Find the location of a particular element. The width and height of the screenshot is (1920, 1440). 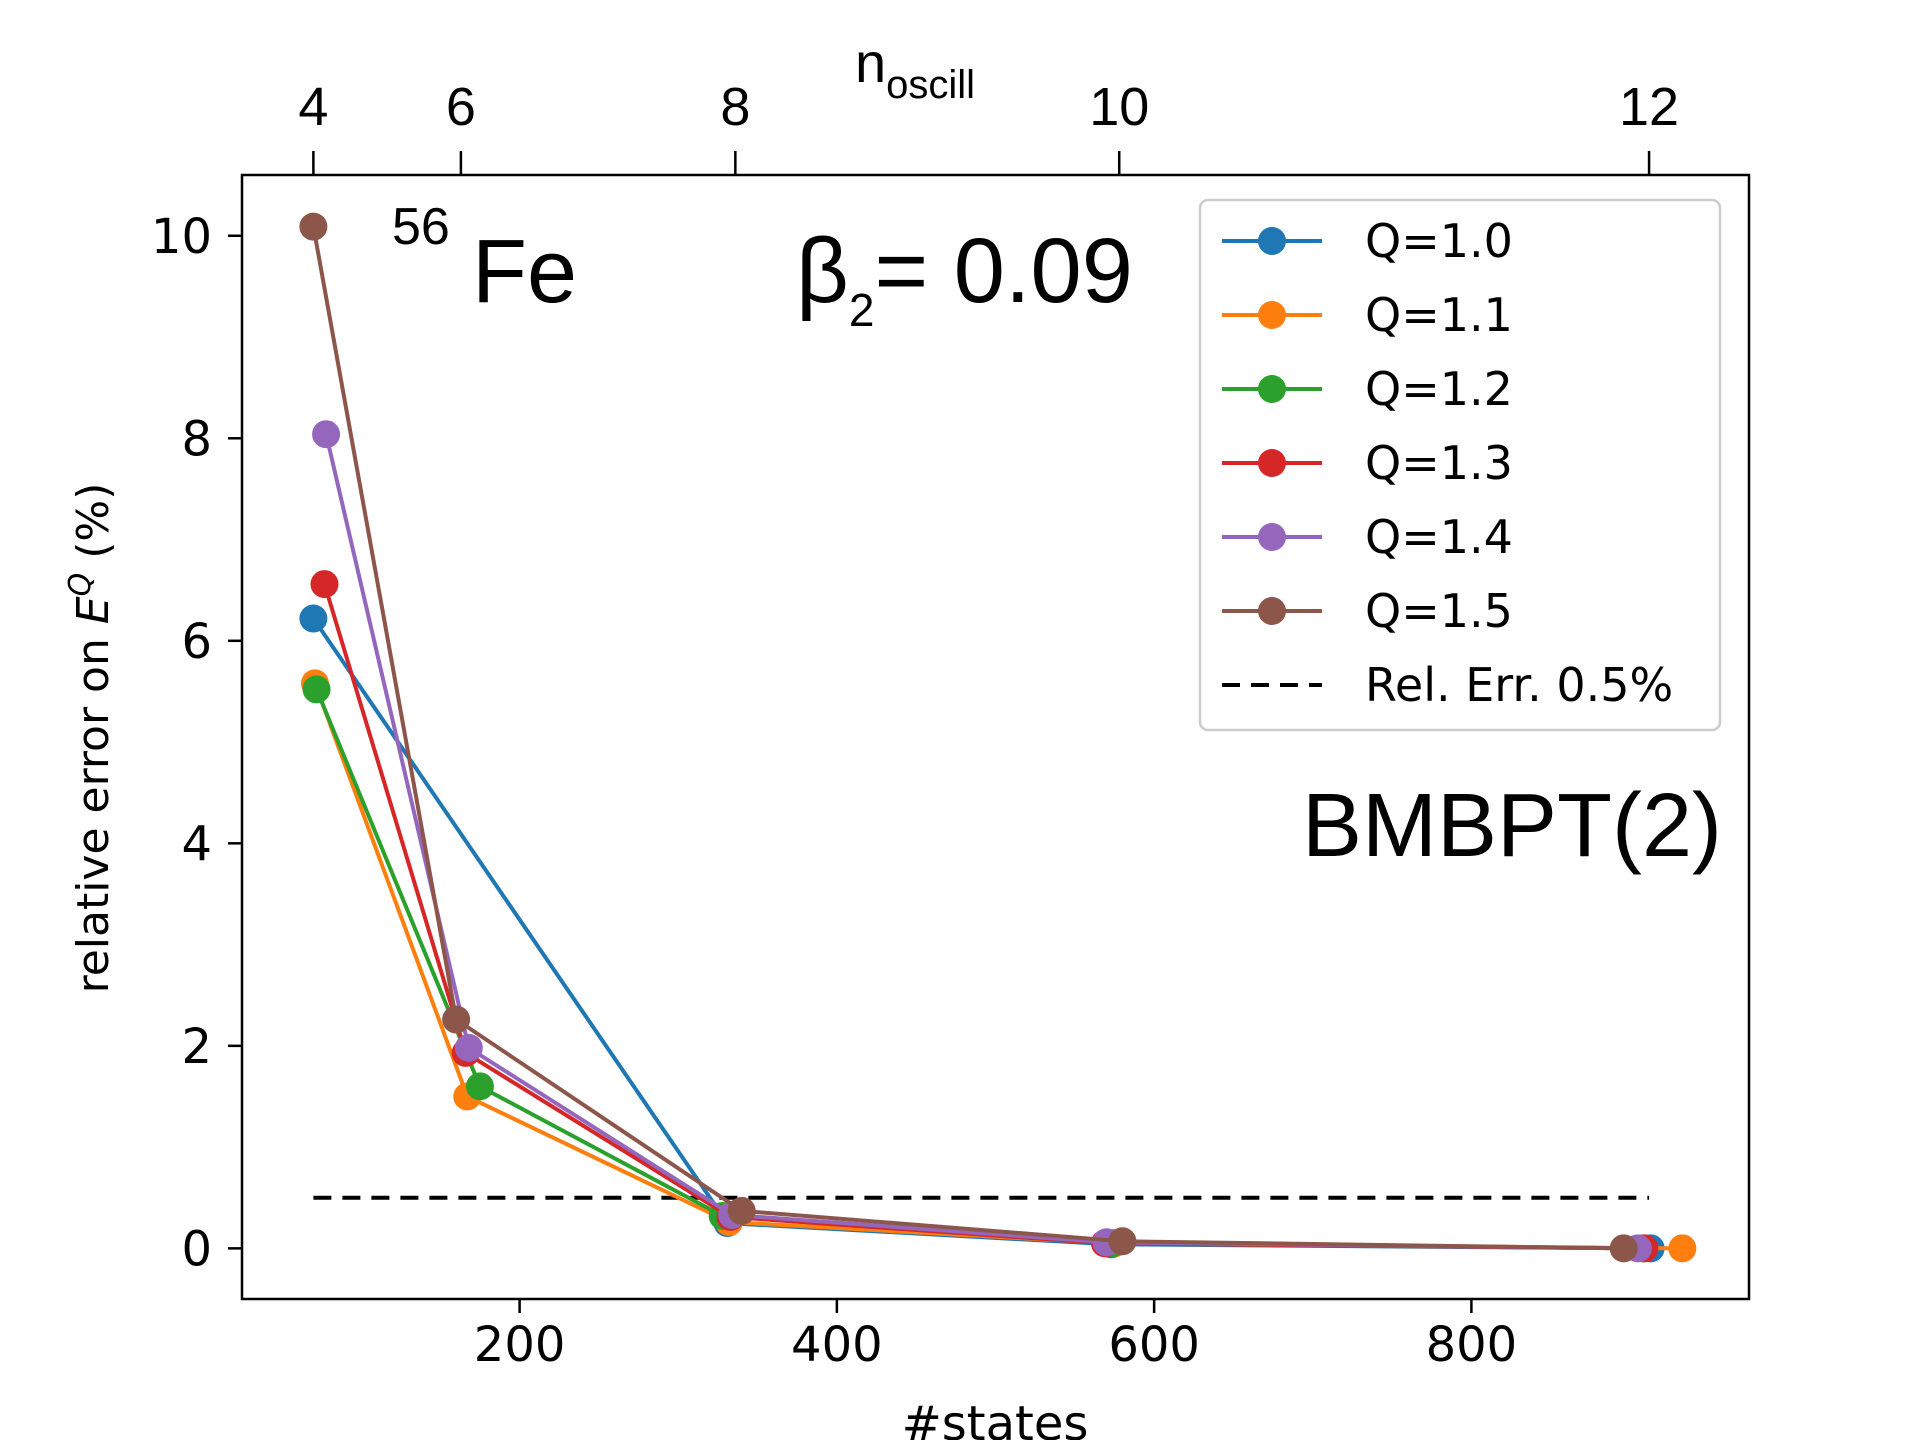

beta-symbol: β is located at coordinates (822, 271).